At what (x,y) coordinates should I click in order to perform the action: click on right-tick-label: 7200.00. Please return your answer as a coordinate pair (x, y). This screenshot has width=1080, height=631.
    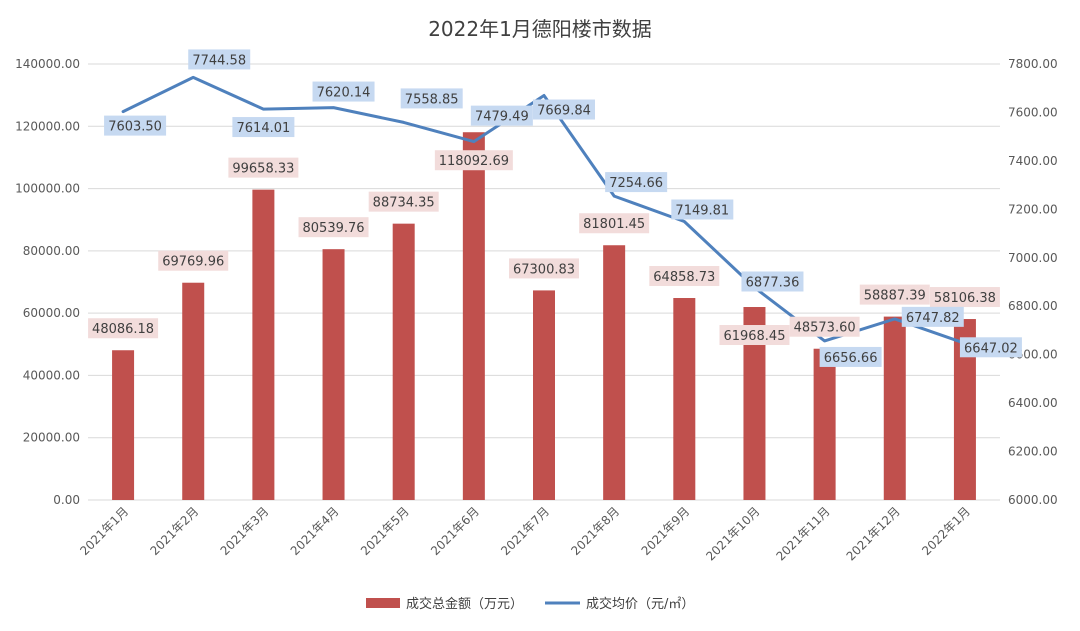
    Looking at the image, I should click on (1033, 209).